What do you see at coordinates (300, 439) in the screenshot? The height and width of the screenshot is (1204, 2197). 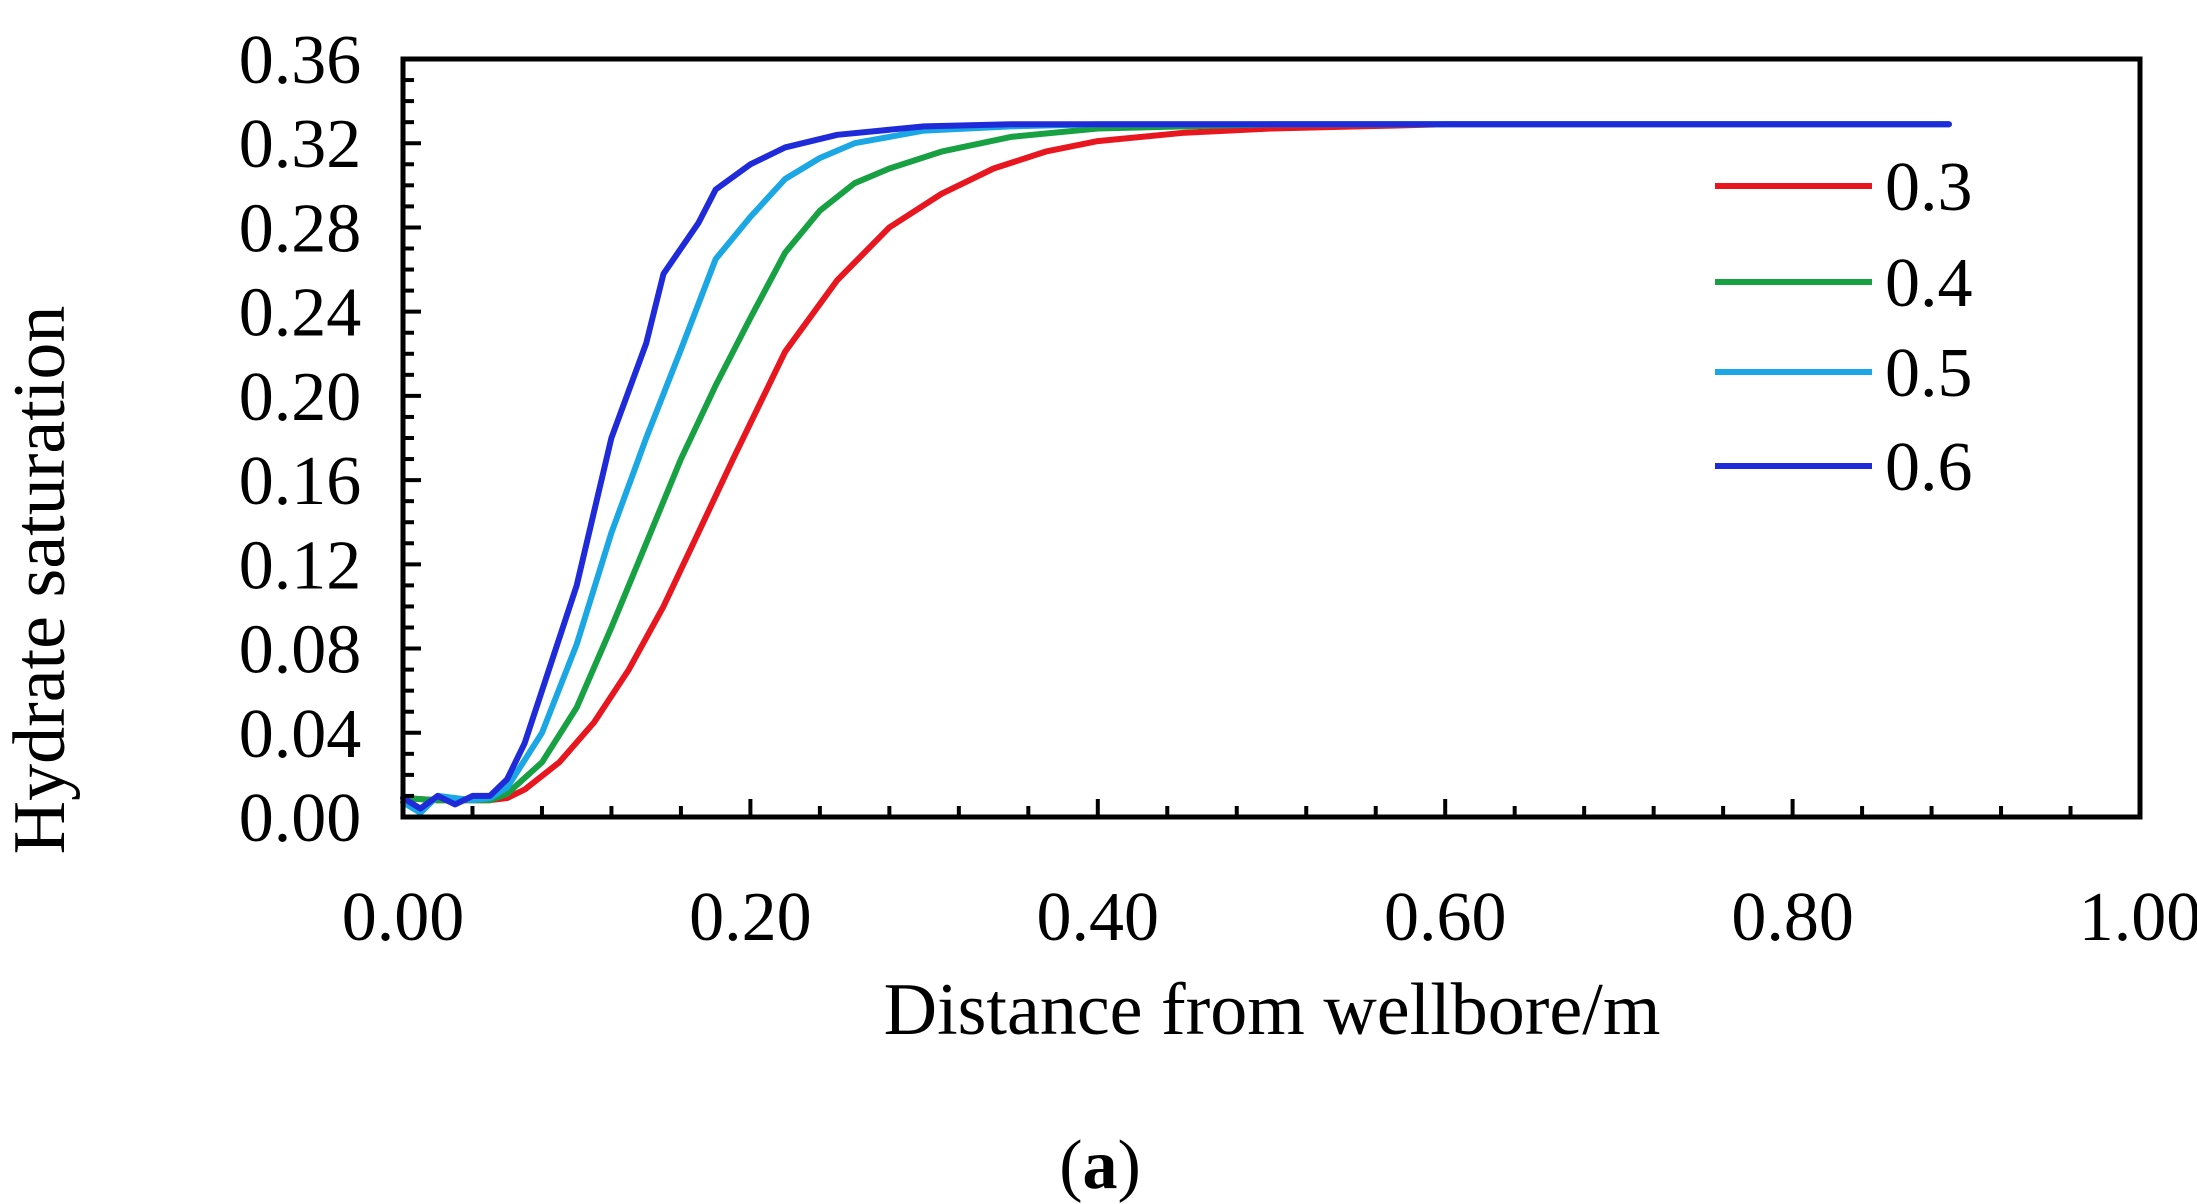 I see `y-tick-labels: 0.000.040.08 0.120.160.200.24 0.280.320.36` at bounding box center [300, 439].